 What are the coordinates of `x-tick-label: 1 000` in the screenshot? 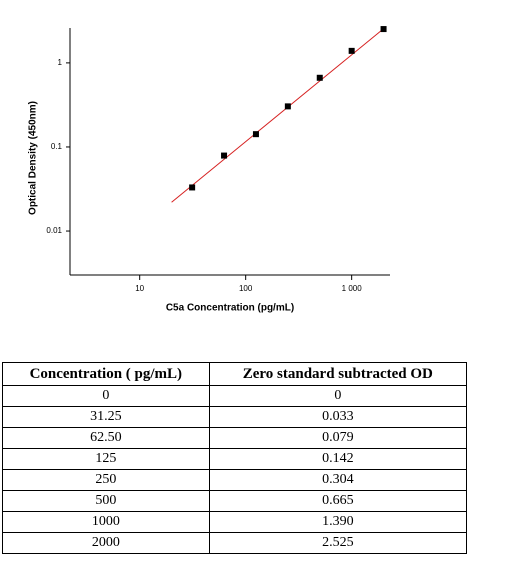 It's located at (352, 288).